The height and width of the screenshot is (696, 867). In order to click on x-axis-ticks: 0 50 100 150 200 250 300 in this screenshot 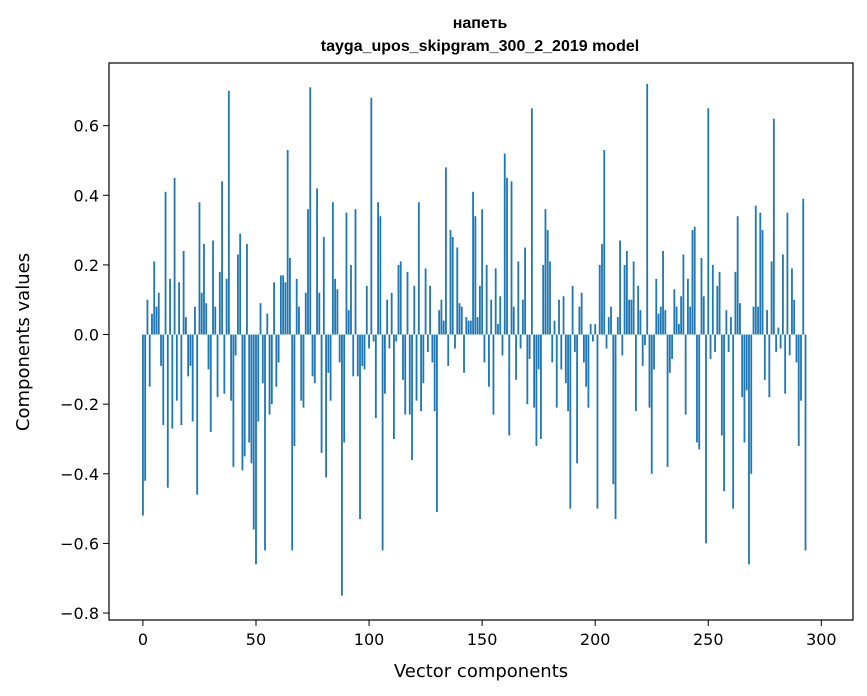, I will do `click(487, 634)`.